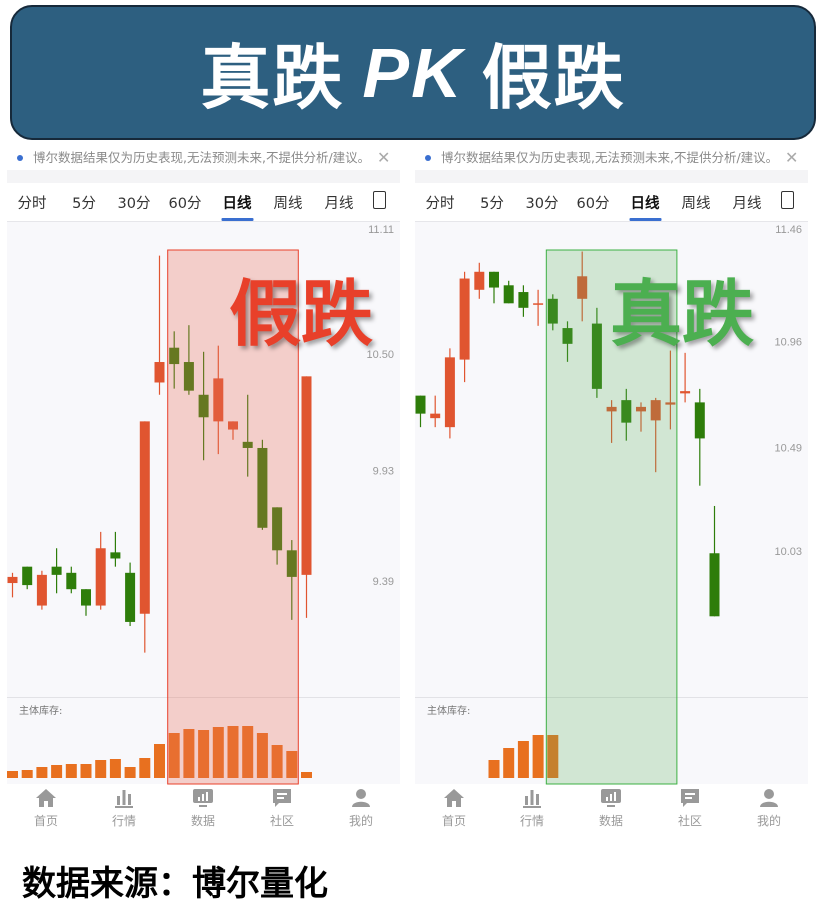  Describe the element at coordinates (531, 821) in the screenshot. I see `nav-label: 行情` at that location.